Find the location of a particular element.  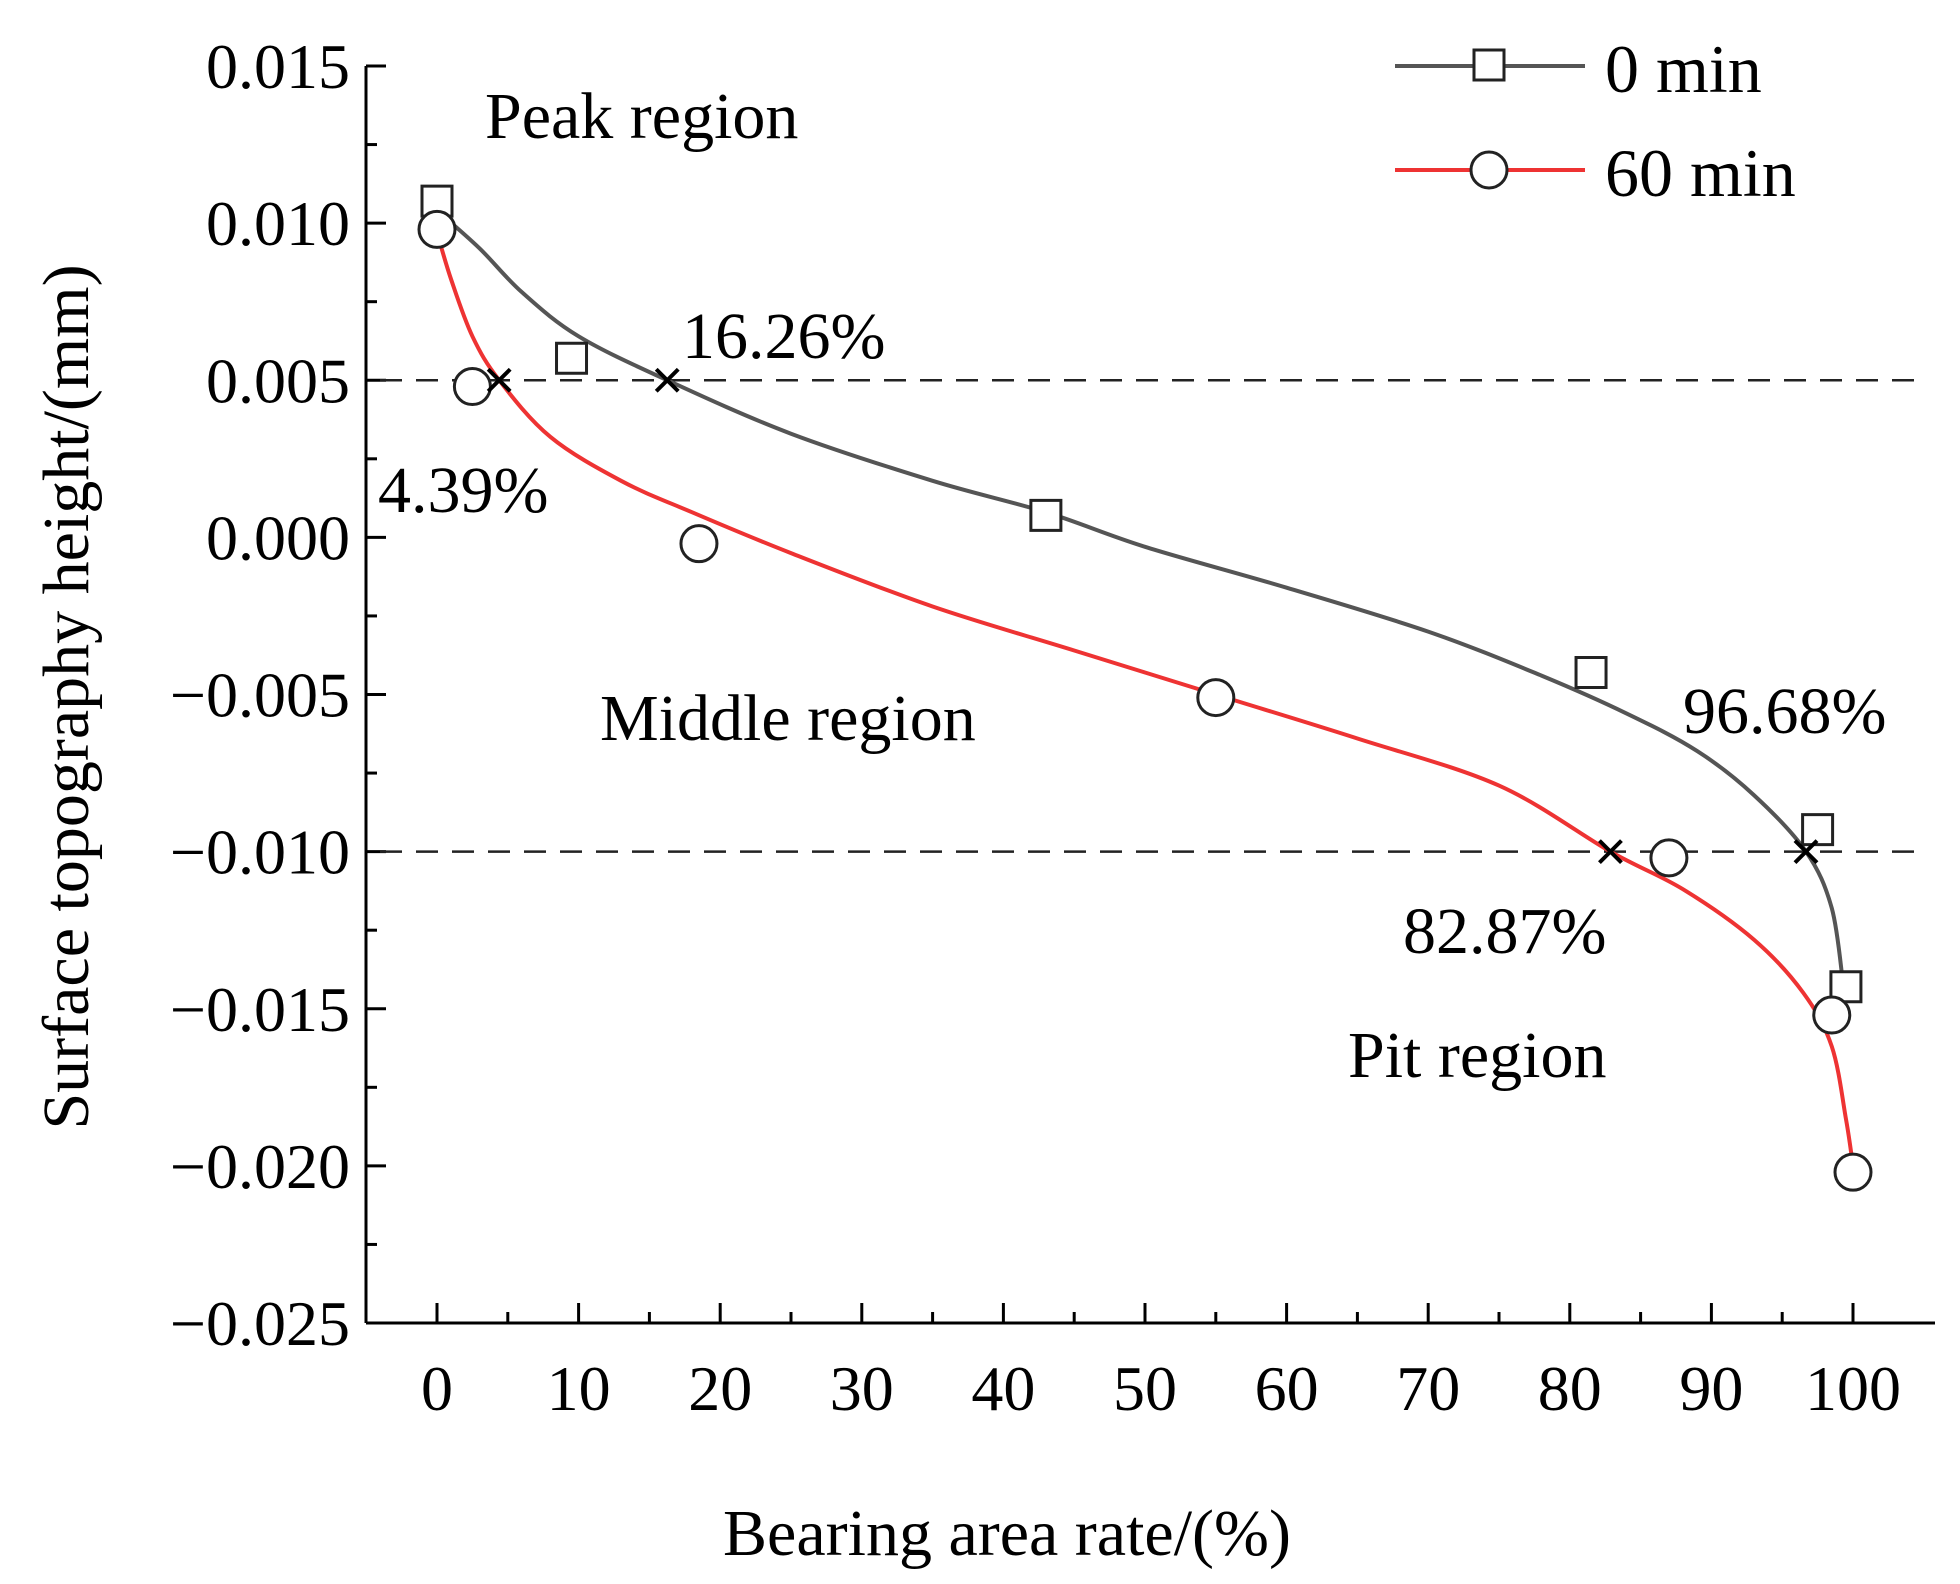

x-tick-label: 90 is located at coordinates (1711, 1388).